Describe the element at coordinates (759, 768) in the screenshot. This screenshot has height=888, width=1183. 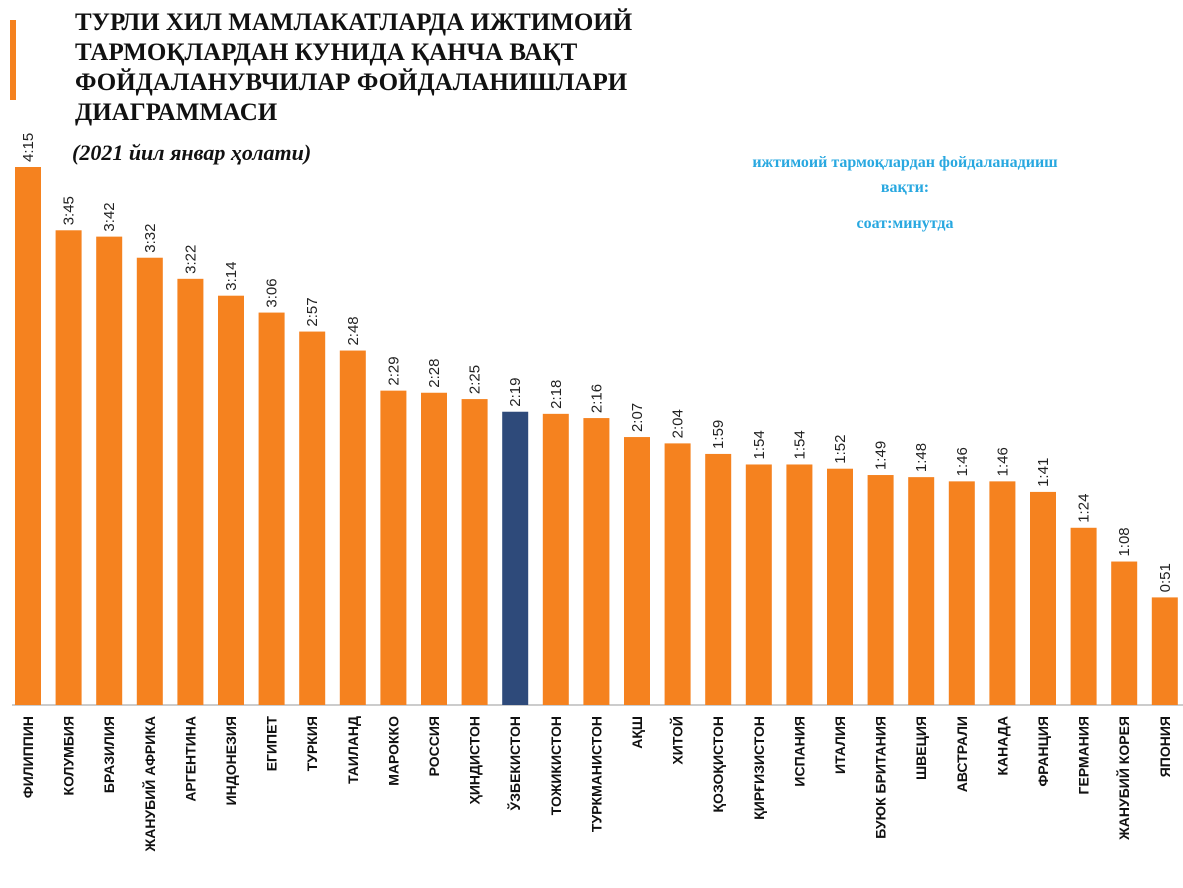
I see `x-tick-label: ҚИРҒИЗИСТОН` at that location.